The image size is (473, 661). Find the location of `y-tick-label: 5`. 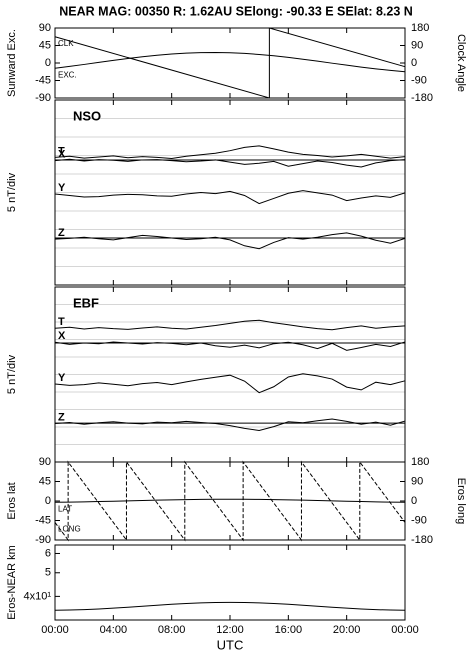

y-tick-label: 5 is located at coordinates (48, 573).